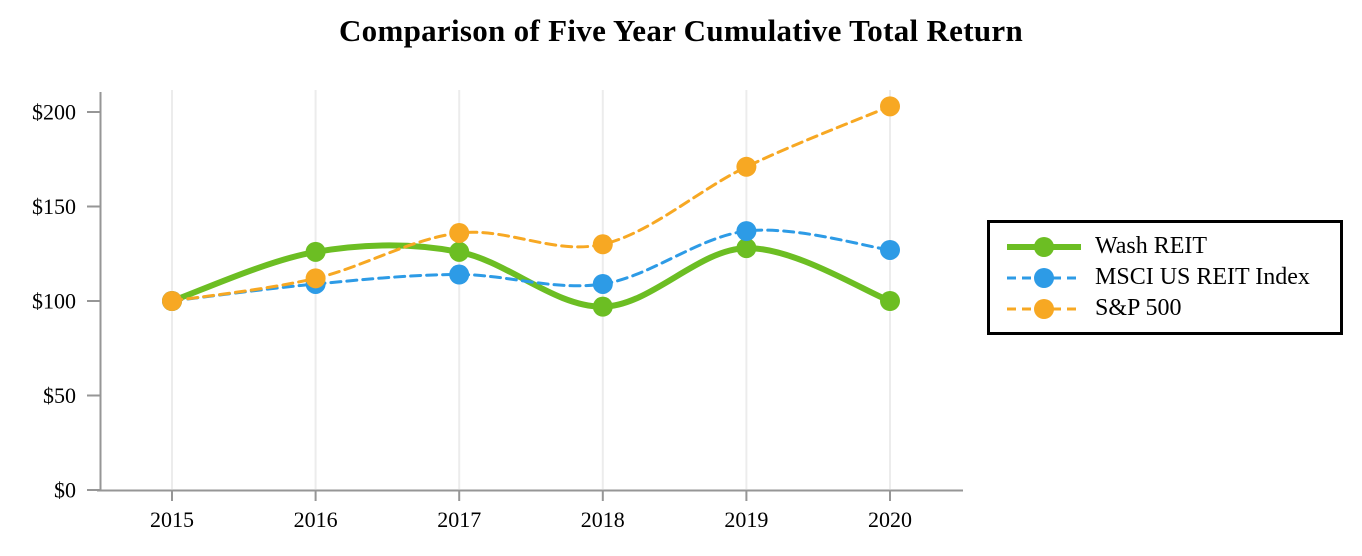 This screenshot has width=1362, height=556. I want to click on y-tick-label: $200, so click(54, 112).